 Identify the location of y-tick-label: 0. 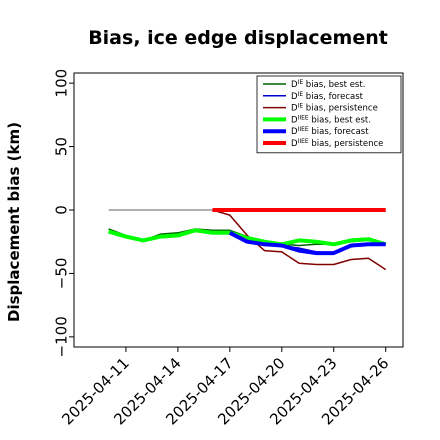
(62, 210).